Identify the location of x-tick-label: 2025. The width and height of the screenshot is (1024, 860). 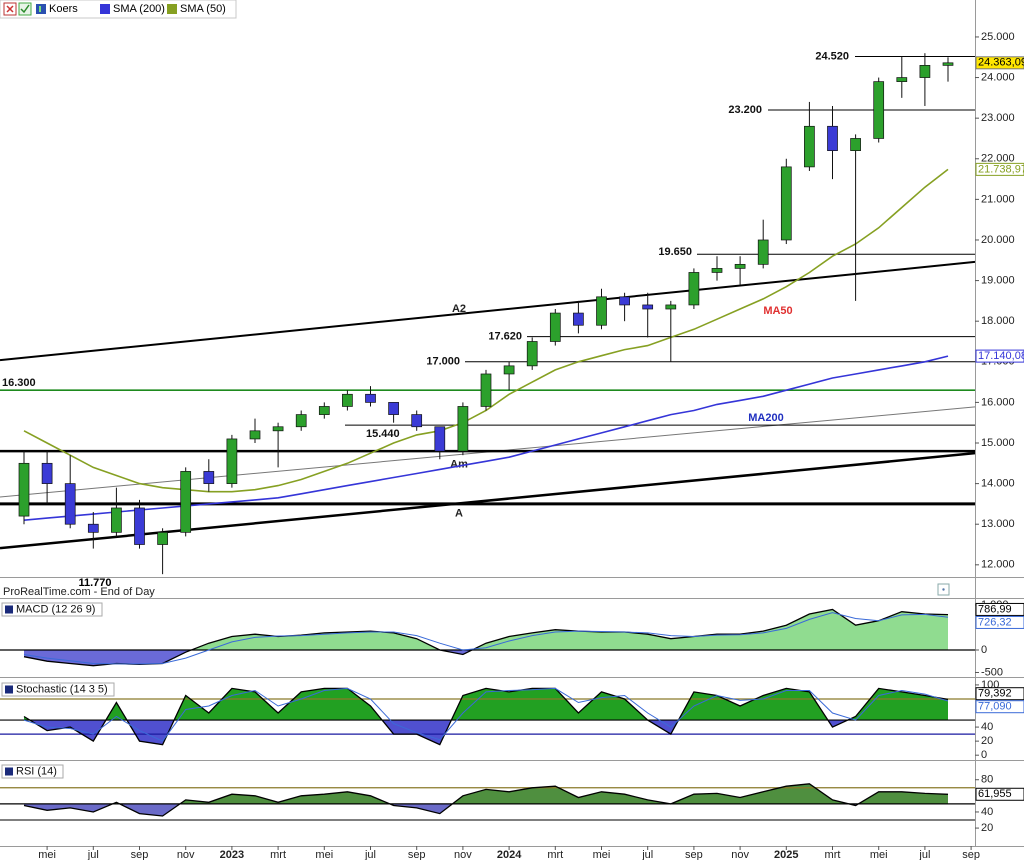
(786, 854).